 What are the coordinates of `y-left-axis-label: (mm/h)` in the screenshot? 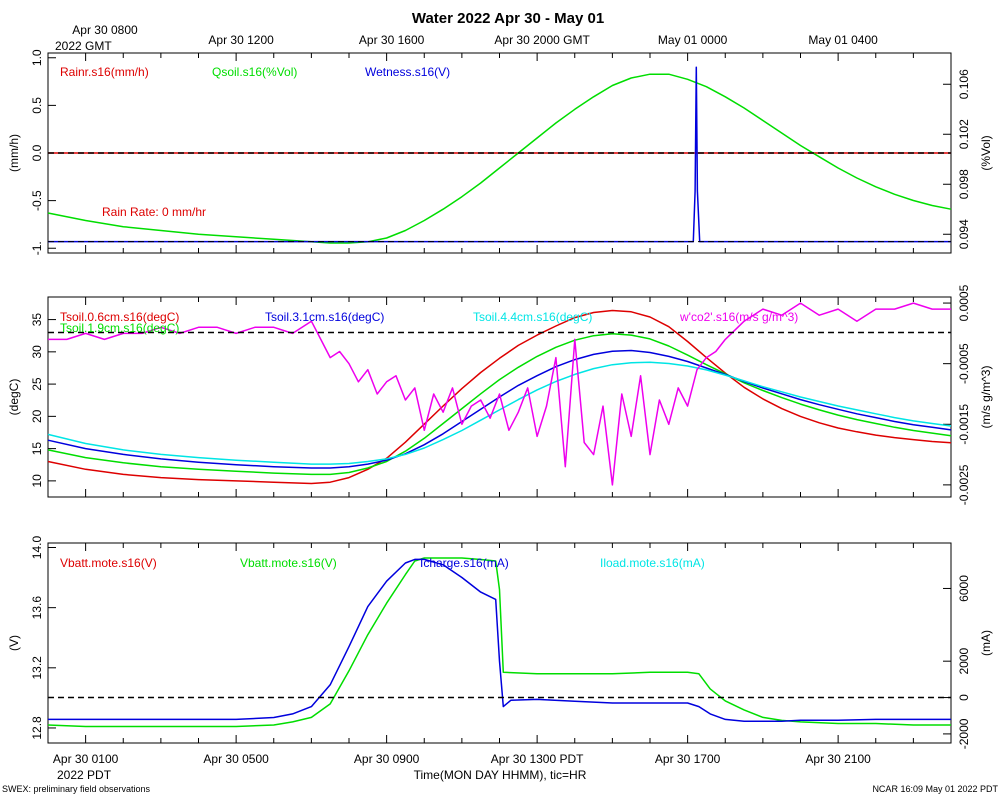 It's located at (14, 153).